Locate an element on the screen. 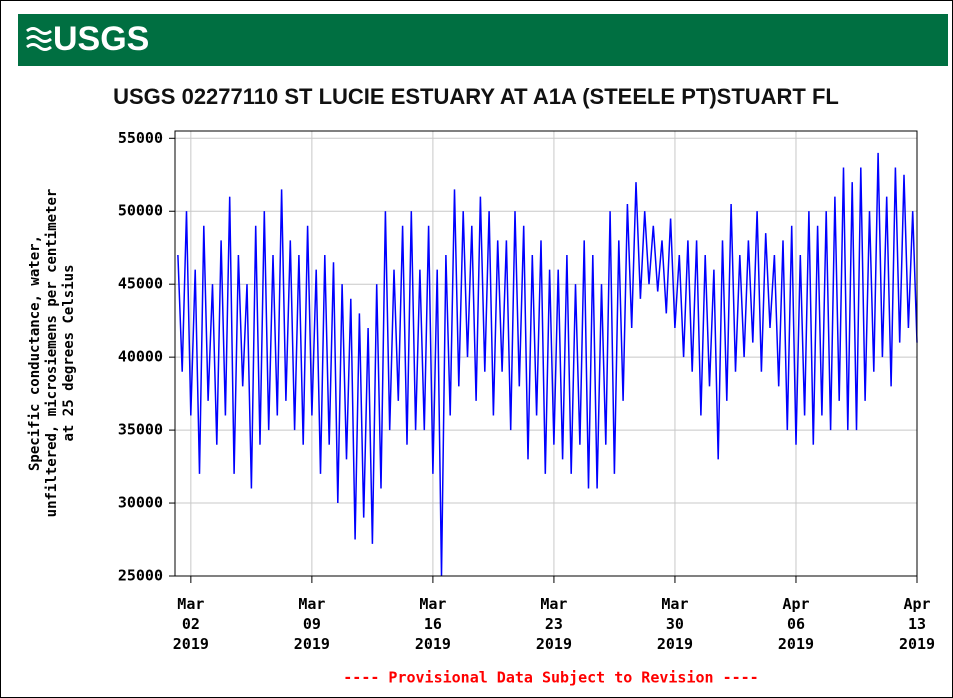  y-axis-label: Specific conductance, water, is located at coordinates (35, 353).